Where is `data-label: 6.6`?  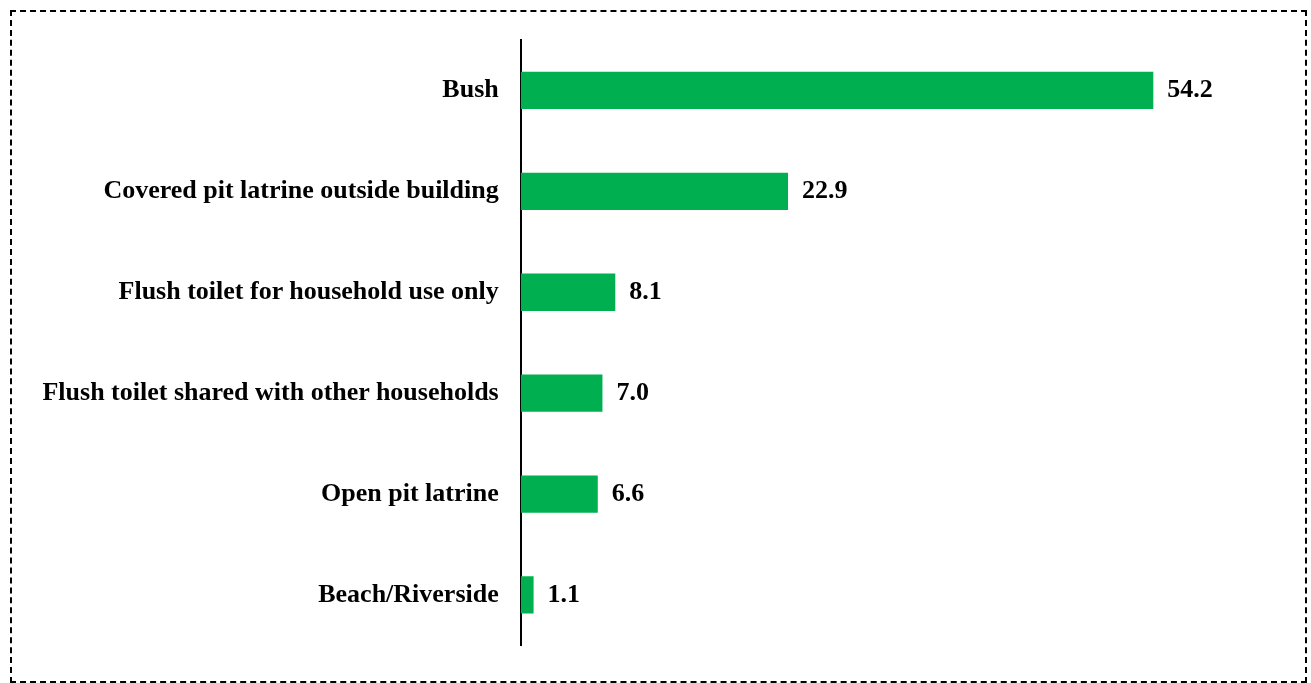
data-label: 6.6 is located at coordinates (628, 492).